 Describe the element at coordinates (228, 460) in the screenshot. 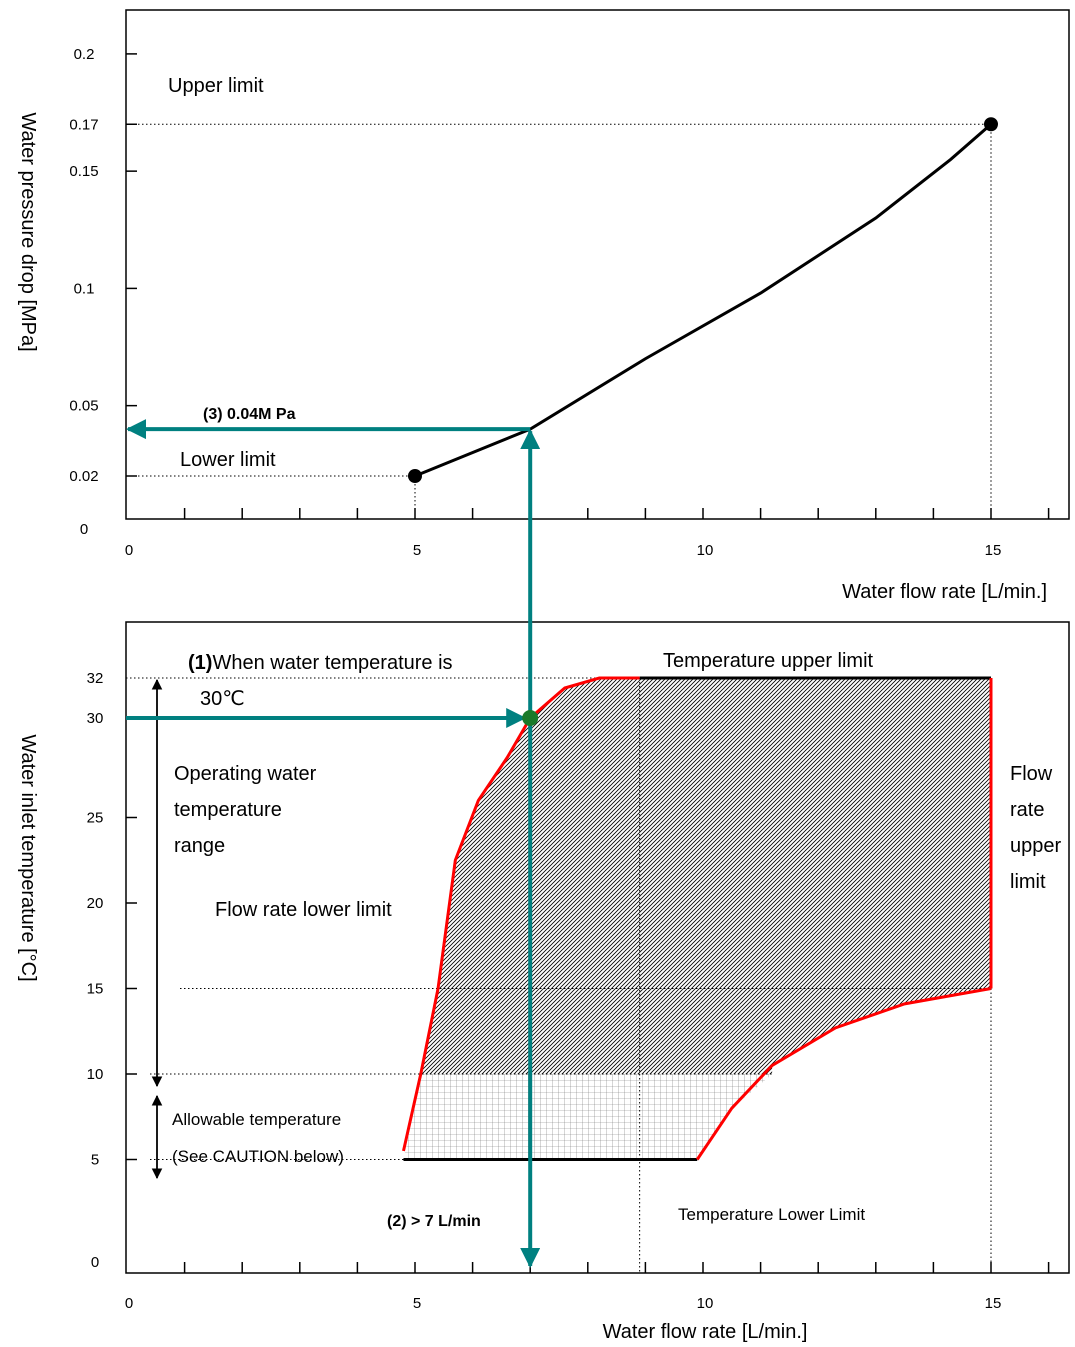

I see `lower-limit-label: Lower limit` at that location.